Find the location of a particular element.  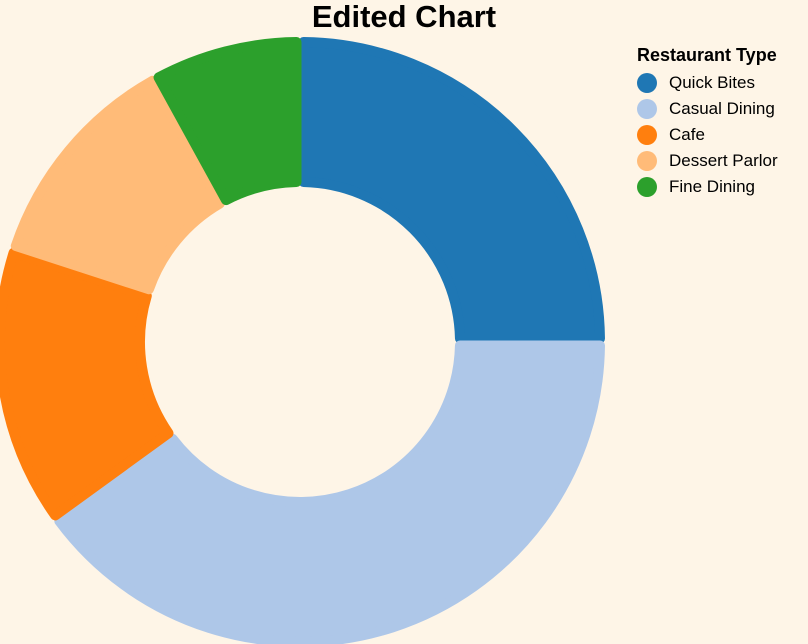

legend-item: Casual Dining is located at coordinates (707, 109).